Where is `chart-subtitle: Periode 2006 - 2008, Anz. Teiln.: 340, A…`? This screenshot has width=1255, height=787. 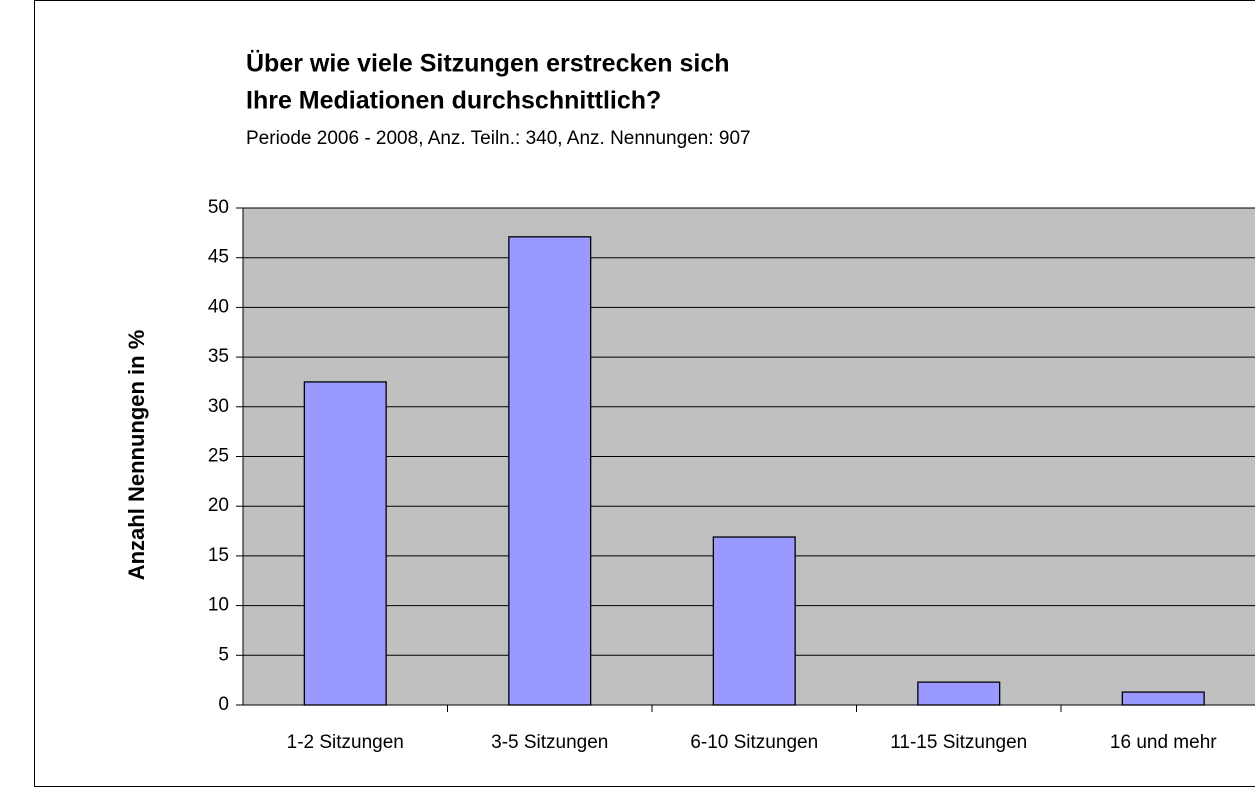
chart-subtitle: Periode 2006 - 2008, Anz. Teiln.: 340, A… is located at coordinates (498, 138).